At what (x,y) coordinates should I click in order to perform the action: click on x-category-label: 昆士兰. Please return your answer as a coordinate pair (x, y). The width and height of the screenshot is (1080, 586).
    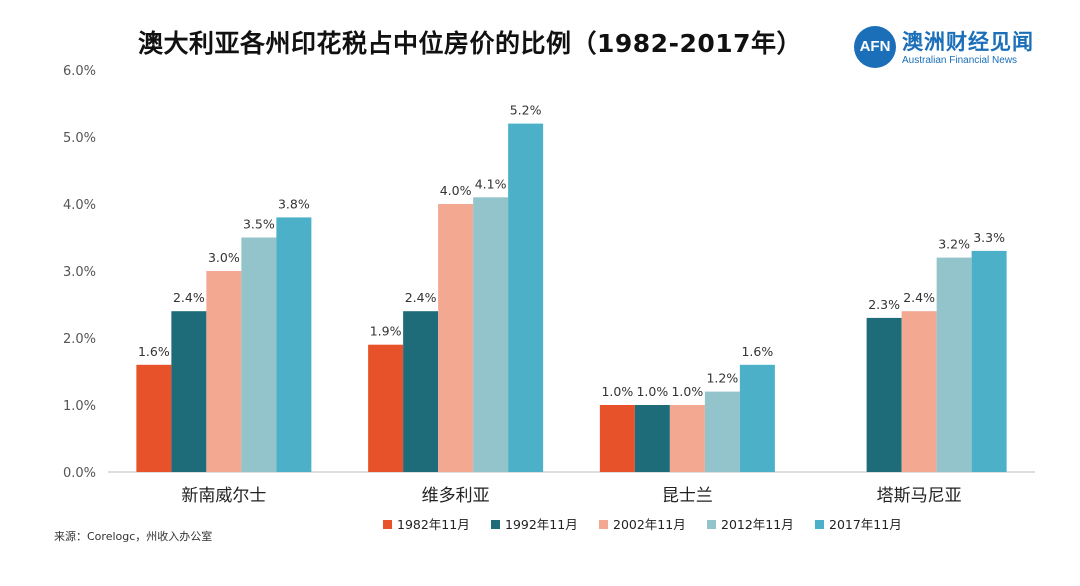
    Looking at the image, I should click on (687, 496).